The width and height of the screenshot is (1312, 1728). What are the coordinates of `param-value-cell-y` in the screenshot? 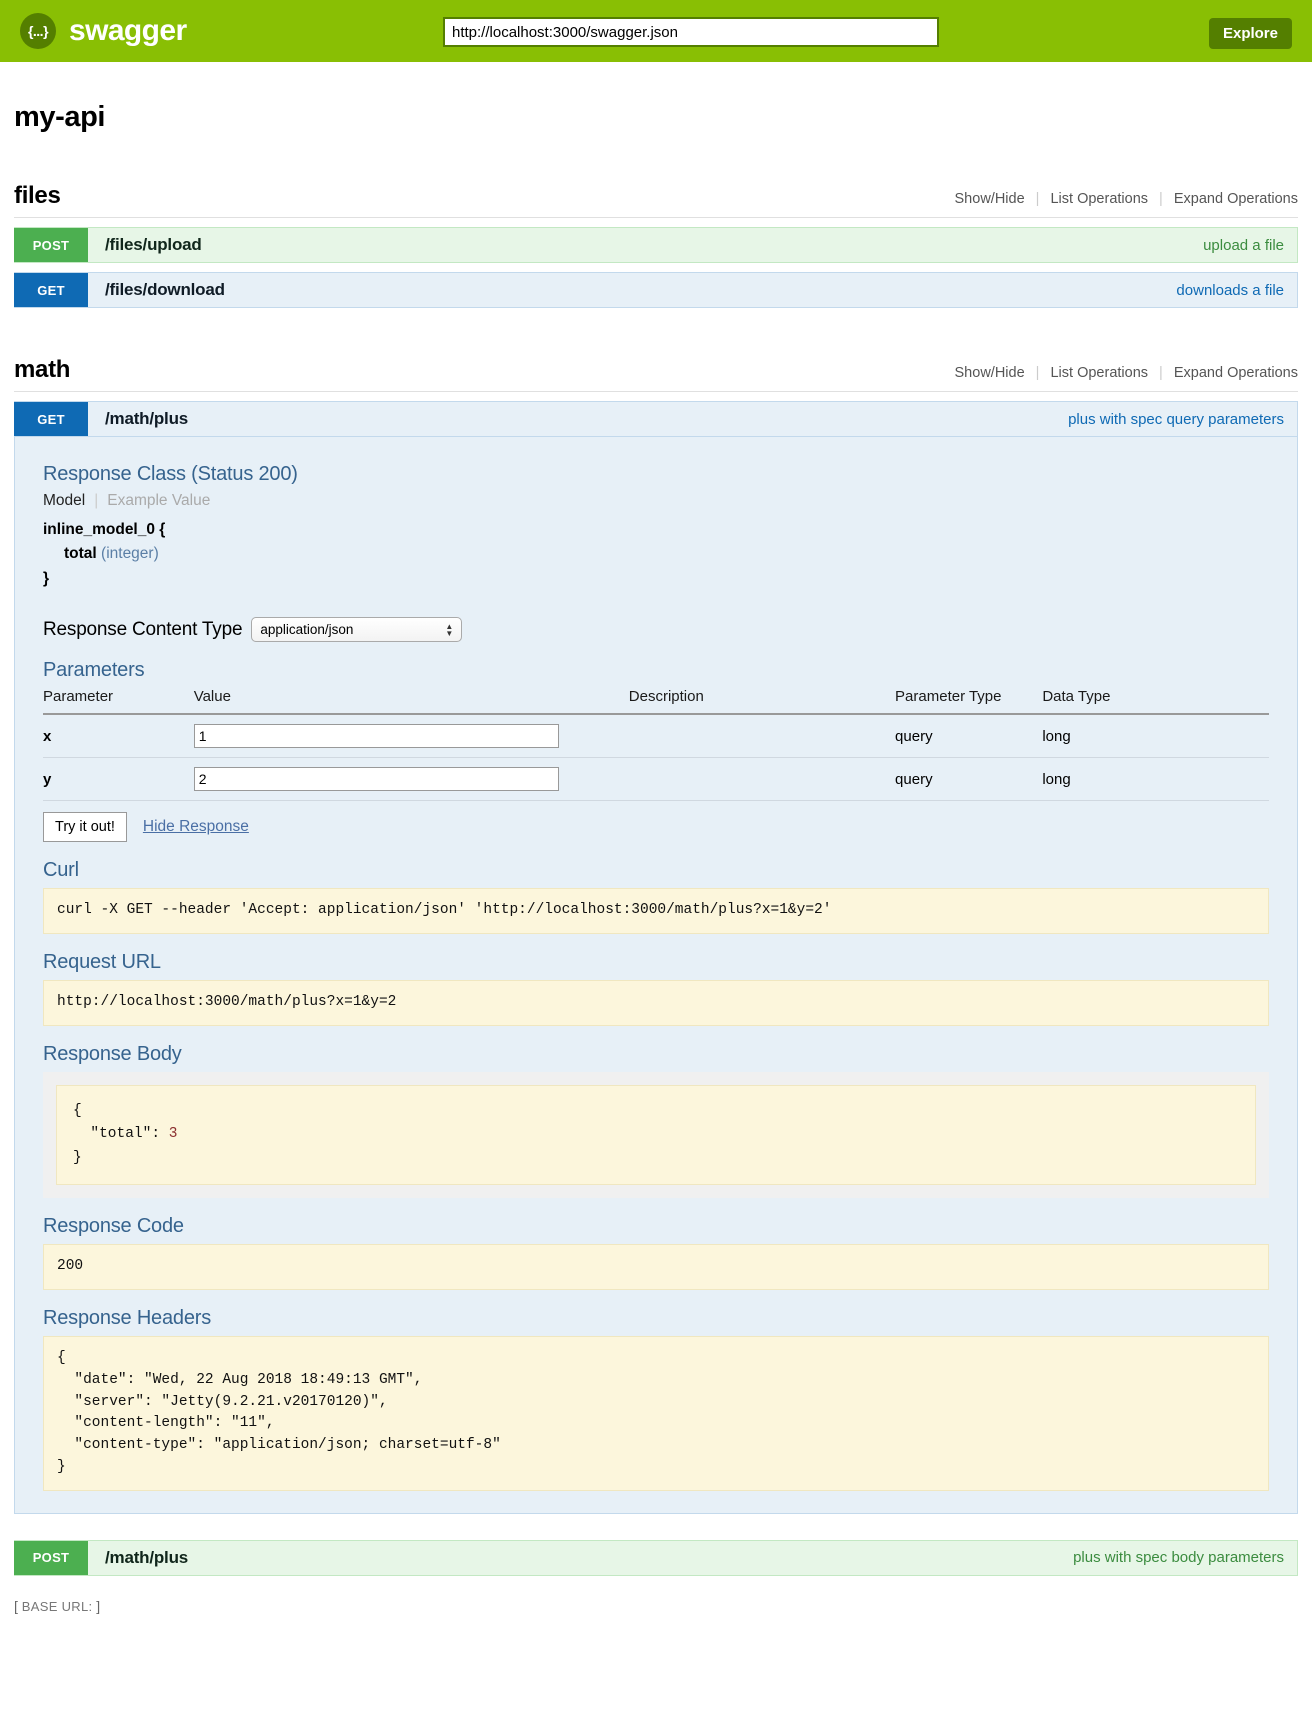 It's located at (411, 779).